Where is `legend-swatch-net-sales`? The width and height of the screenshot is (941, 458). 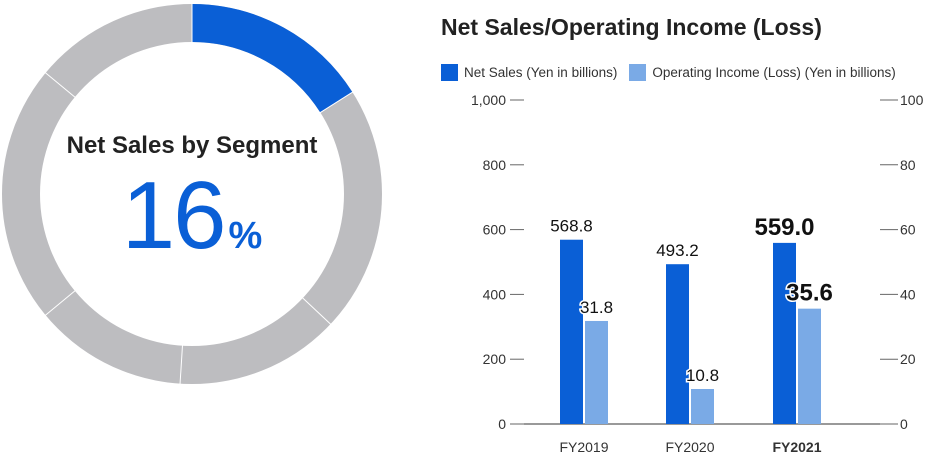 legend-swatch-net-sales is located at coordinates (449, 72).